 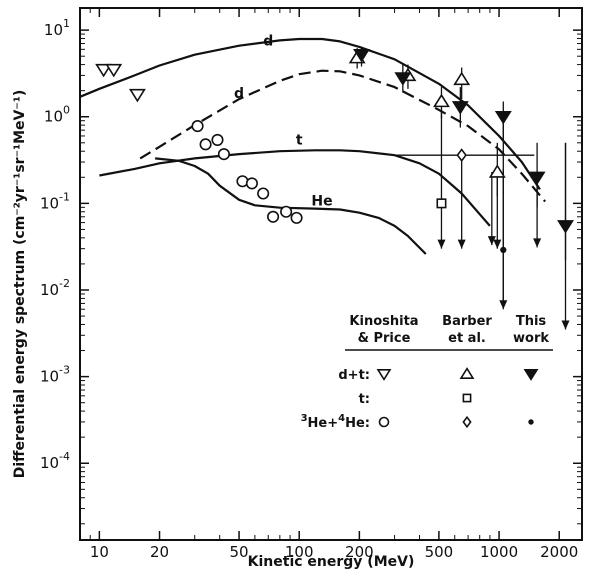 I want to click on y-tick-label: 10⁻³, so click(x=55, y=375).